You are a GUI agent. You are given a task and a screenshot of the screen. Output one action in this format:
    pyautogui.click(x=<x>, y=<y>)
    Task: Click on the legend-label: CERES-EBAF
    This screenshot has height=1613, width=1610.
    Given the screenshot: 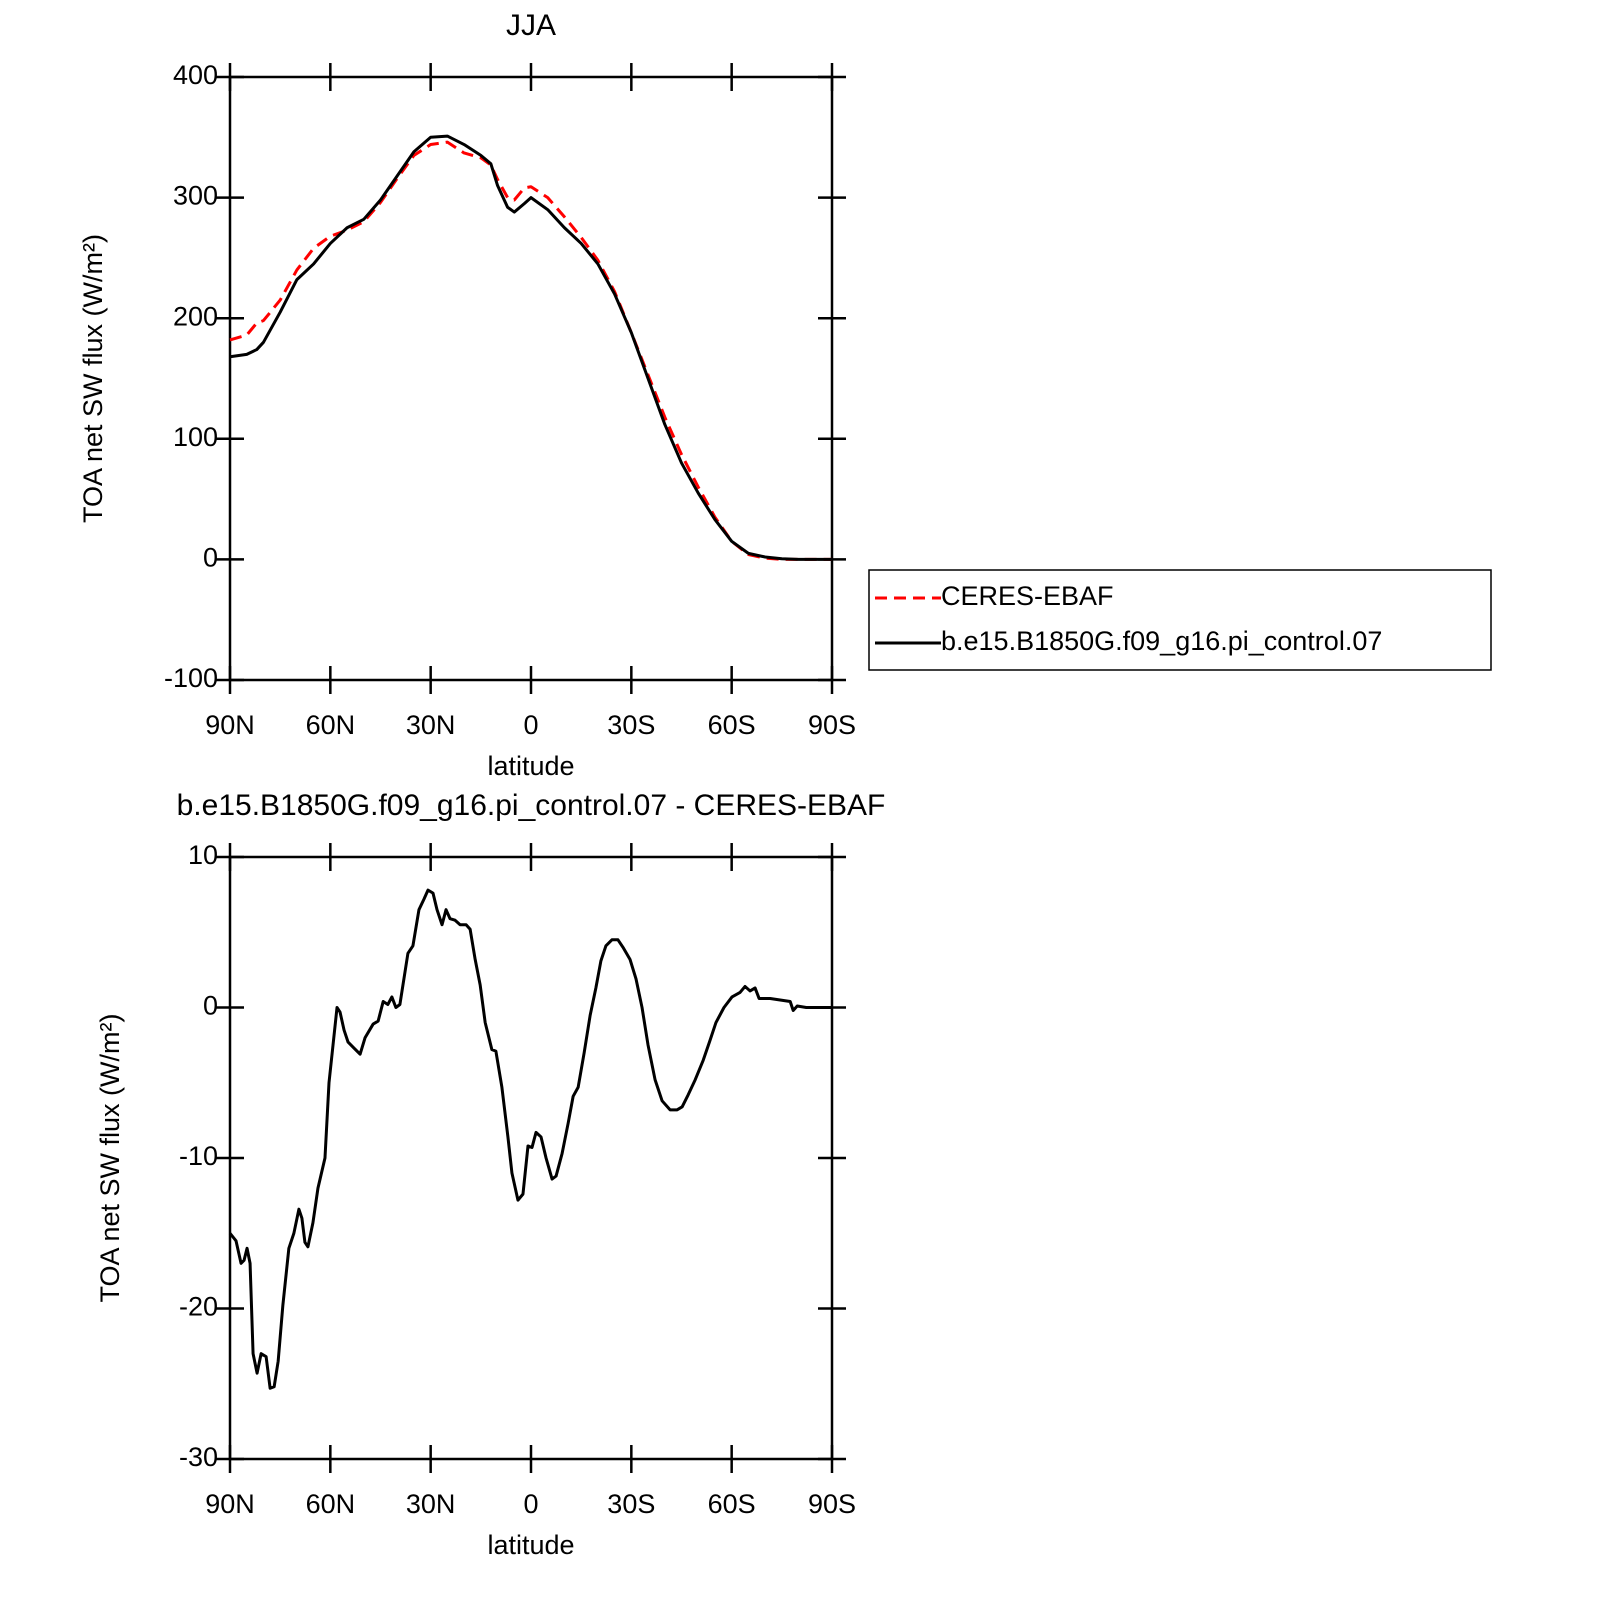 What is the action you would take?
    pyautogui.click(x=1027, y=596)
    